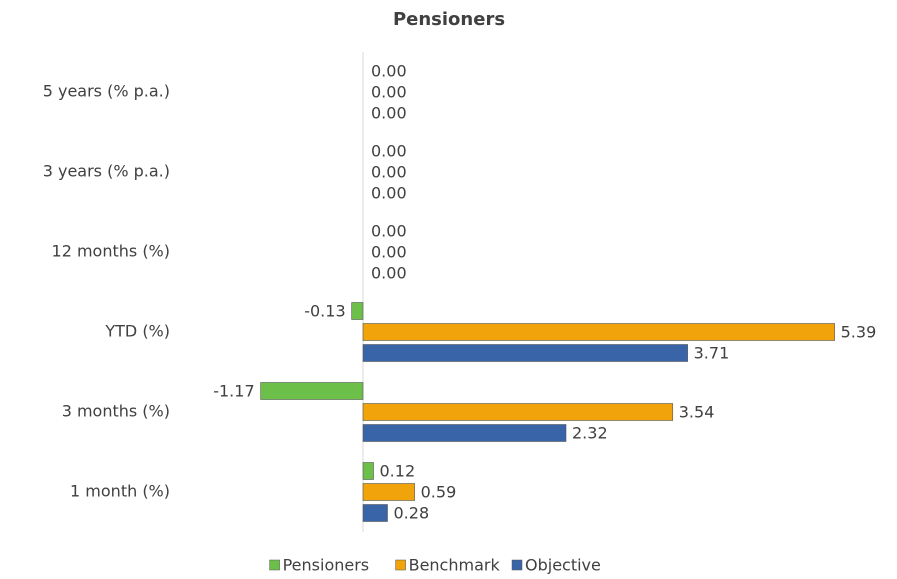 Image resolution: width=897 pixels, height=579 pixels. Describe the element at coordinates (106, 171) in the screenshot. I see `y-tick-label: 3 years (% p.a.)` at that location.